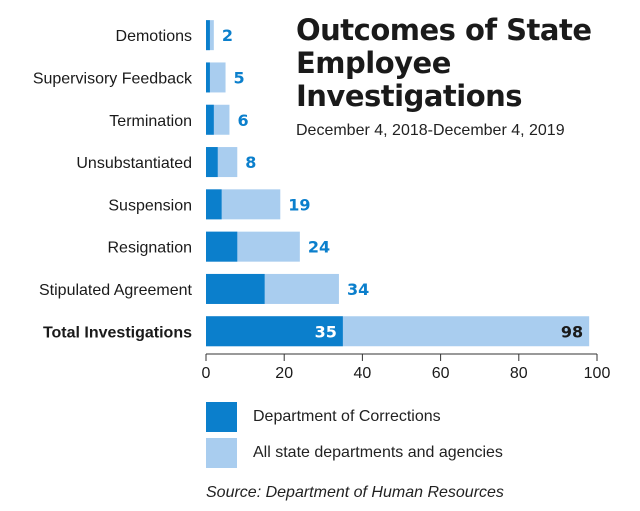 The width and height of the screenshot is (640, 511). I want to click on legend-item-corrections: Department of Corrections, so click(354, 417).